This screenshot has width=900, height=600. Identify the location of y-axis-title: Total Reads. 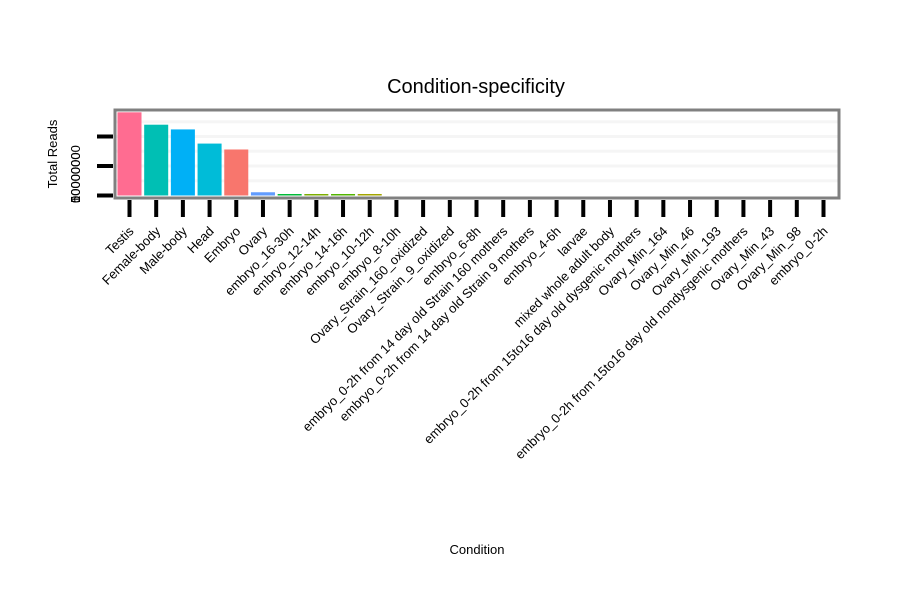
(52, 153).